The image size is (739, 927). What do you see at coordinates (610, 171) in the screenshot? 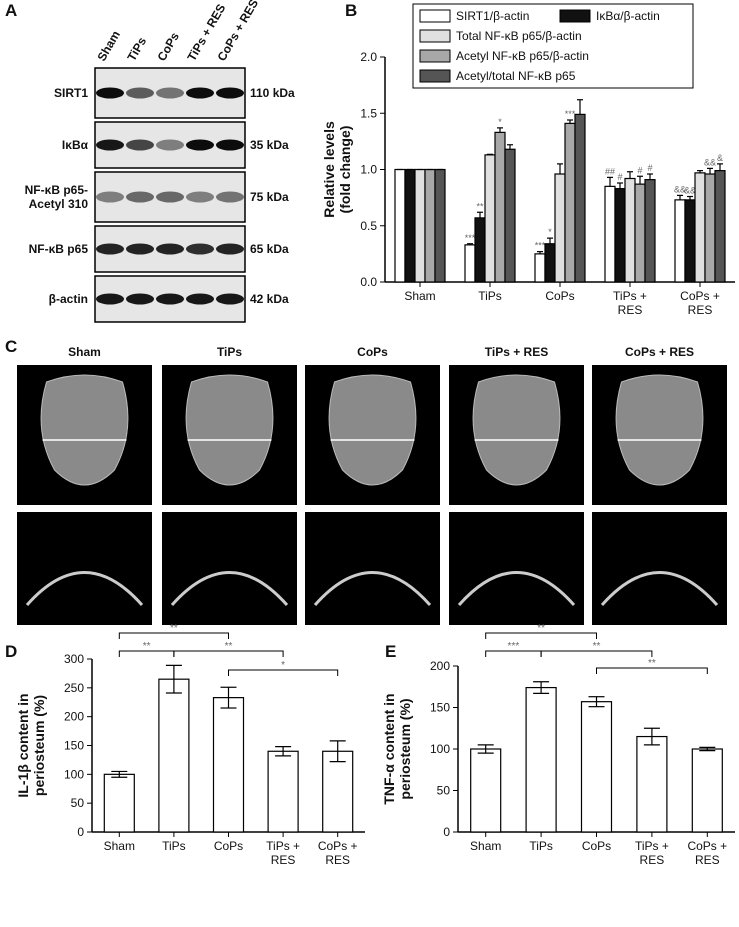
I see `significance-label: ##` at bounding box center [610, 171].